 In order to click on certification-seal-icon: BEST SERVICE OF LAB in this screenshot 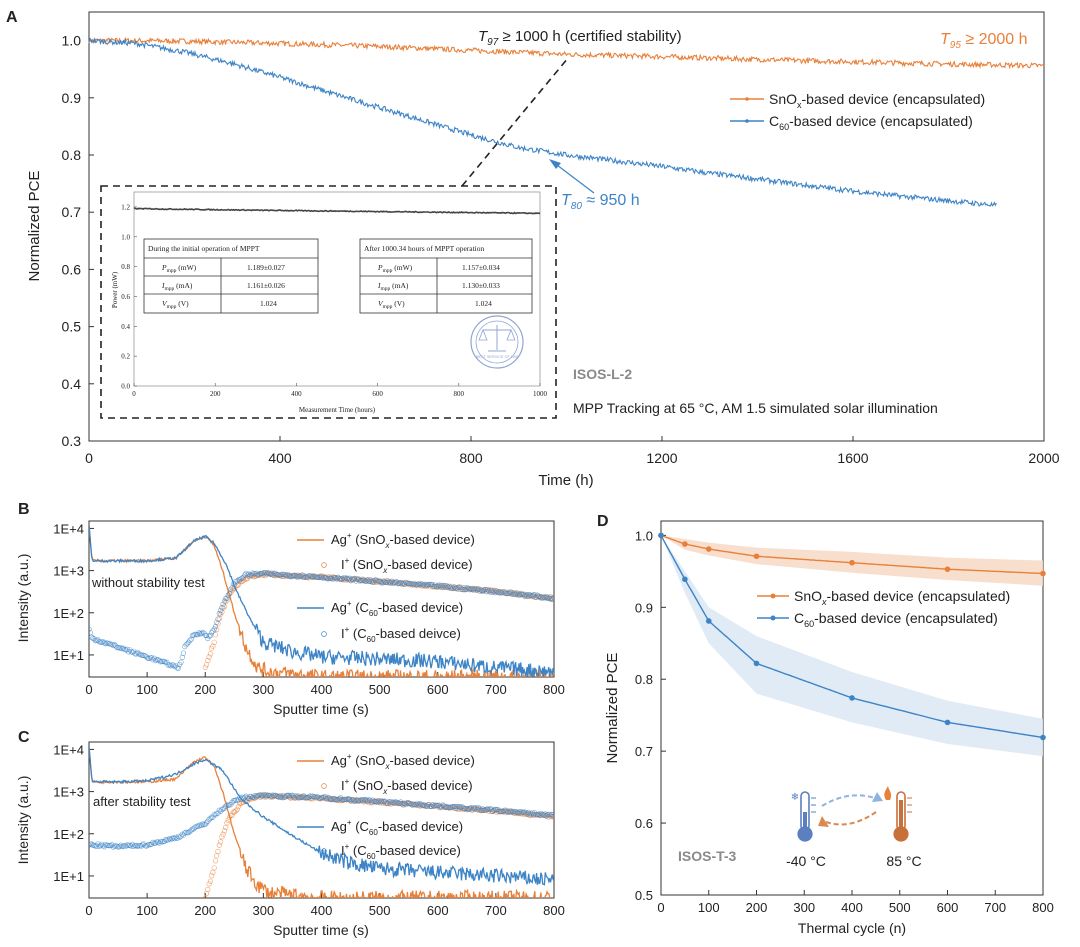, I will do `click(497, 342)`.